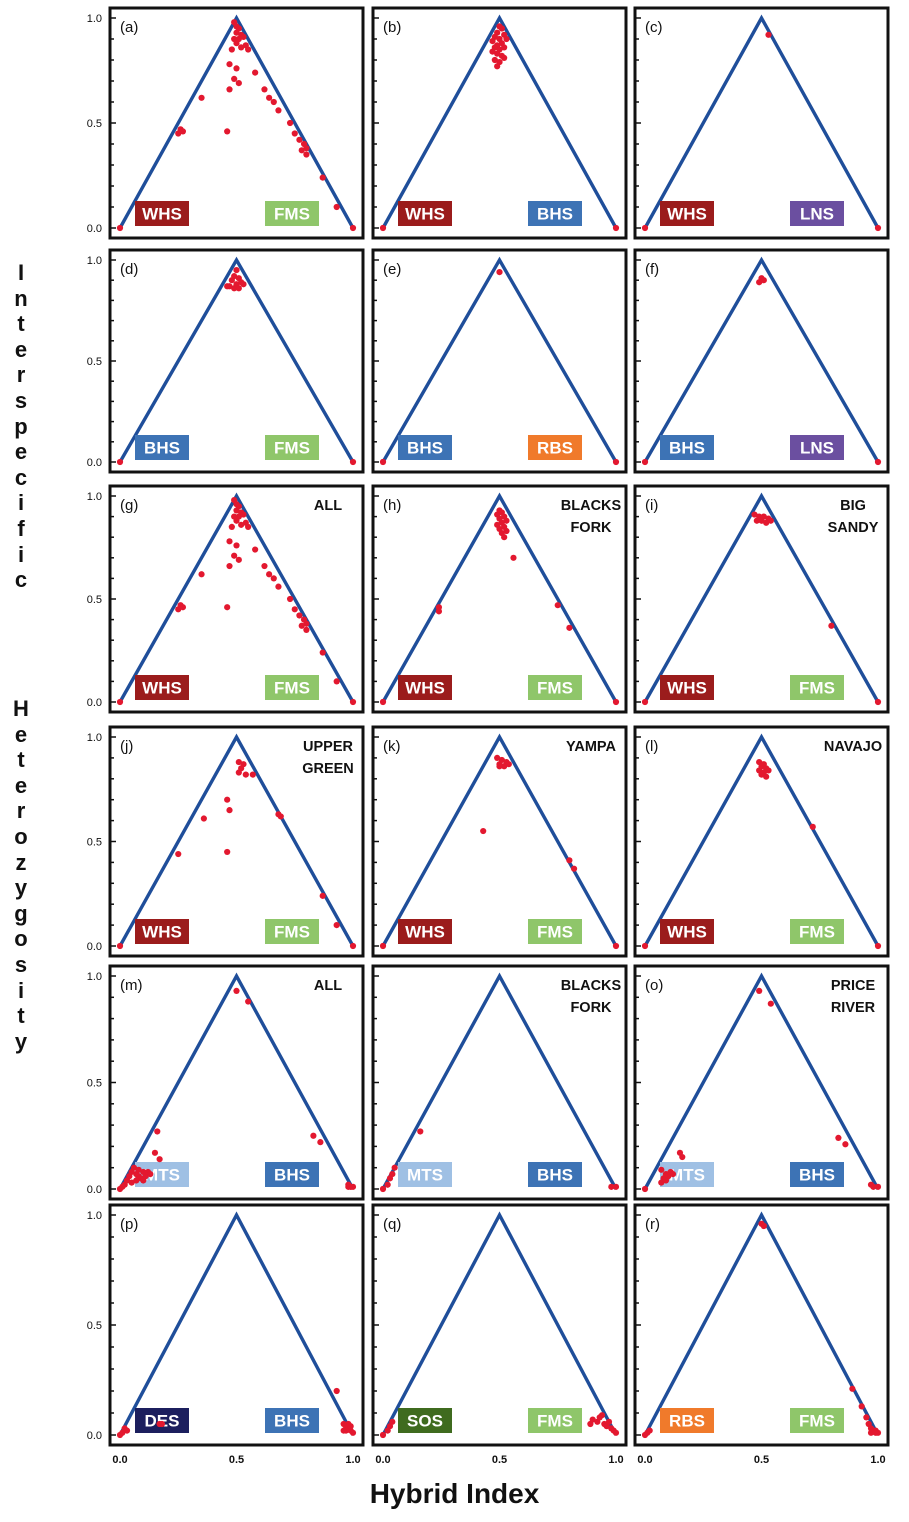 Image resolution: width=909 pixels, height=1522 pixels. Describe the element at coordinates (817, 1175) in the screenshot. I see `panel-15-right-label: BHS` at that location.